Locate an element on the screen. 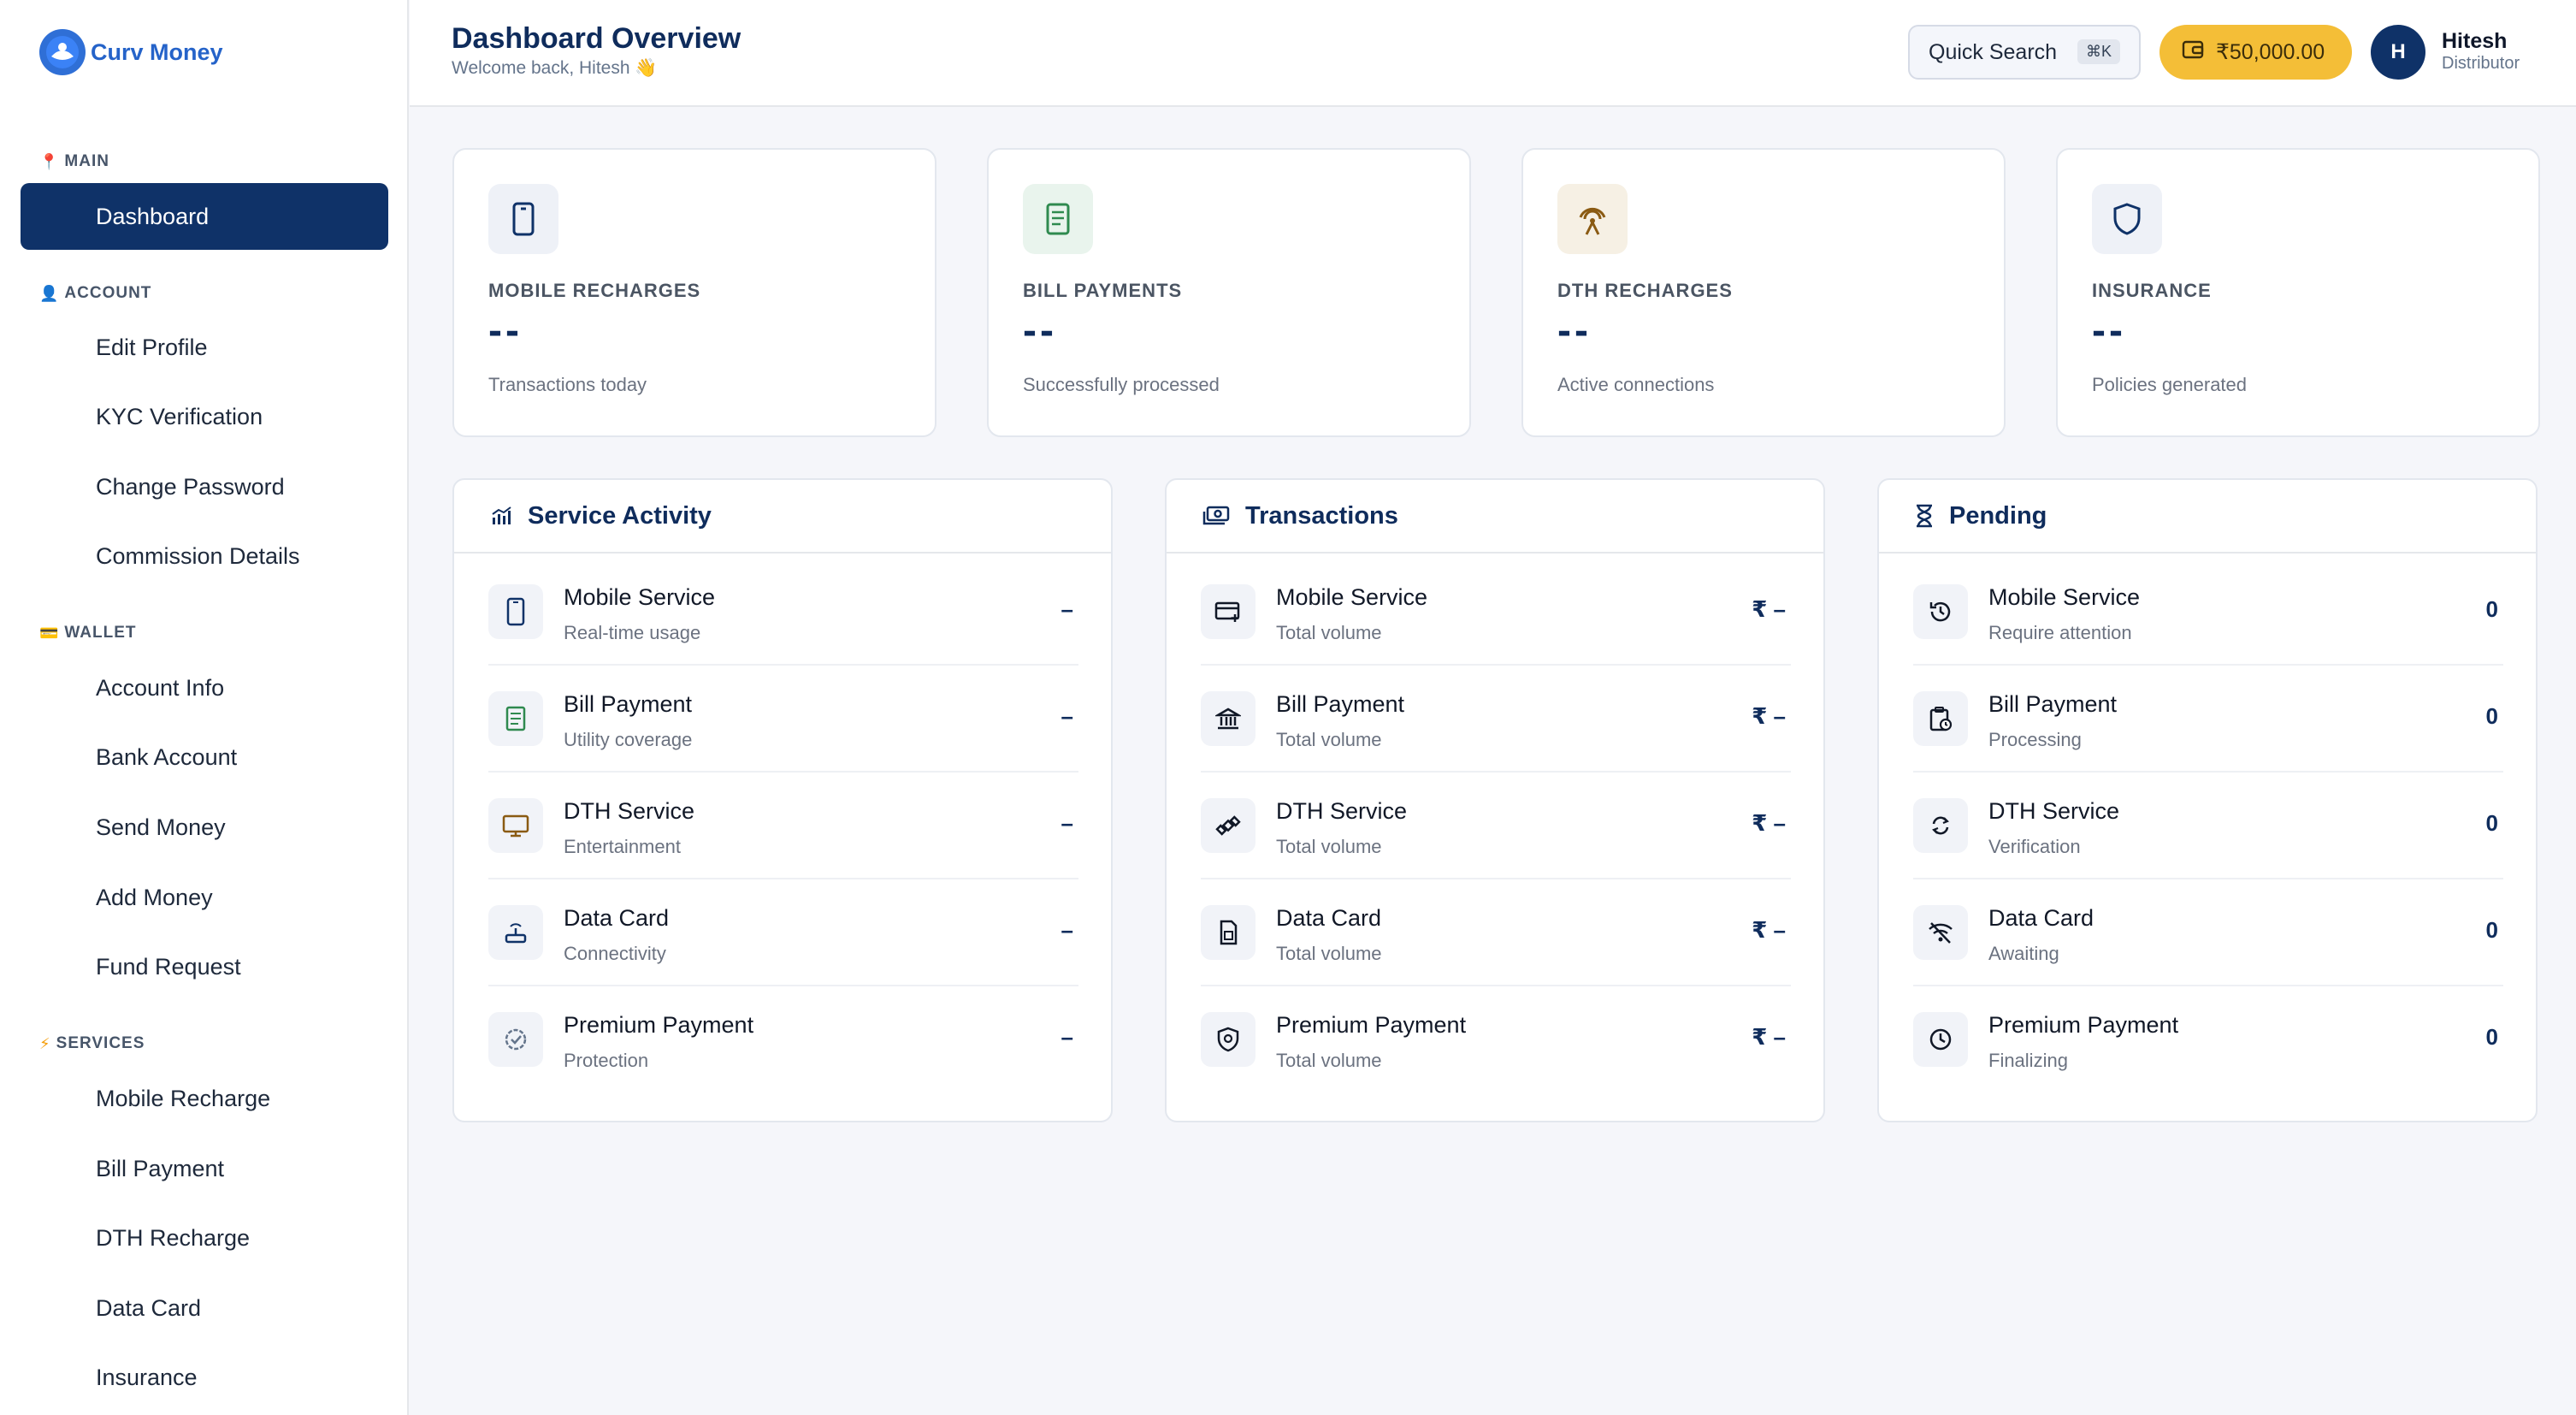  row-subtitle: Connectivity is located at coordinates (615, 953).